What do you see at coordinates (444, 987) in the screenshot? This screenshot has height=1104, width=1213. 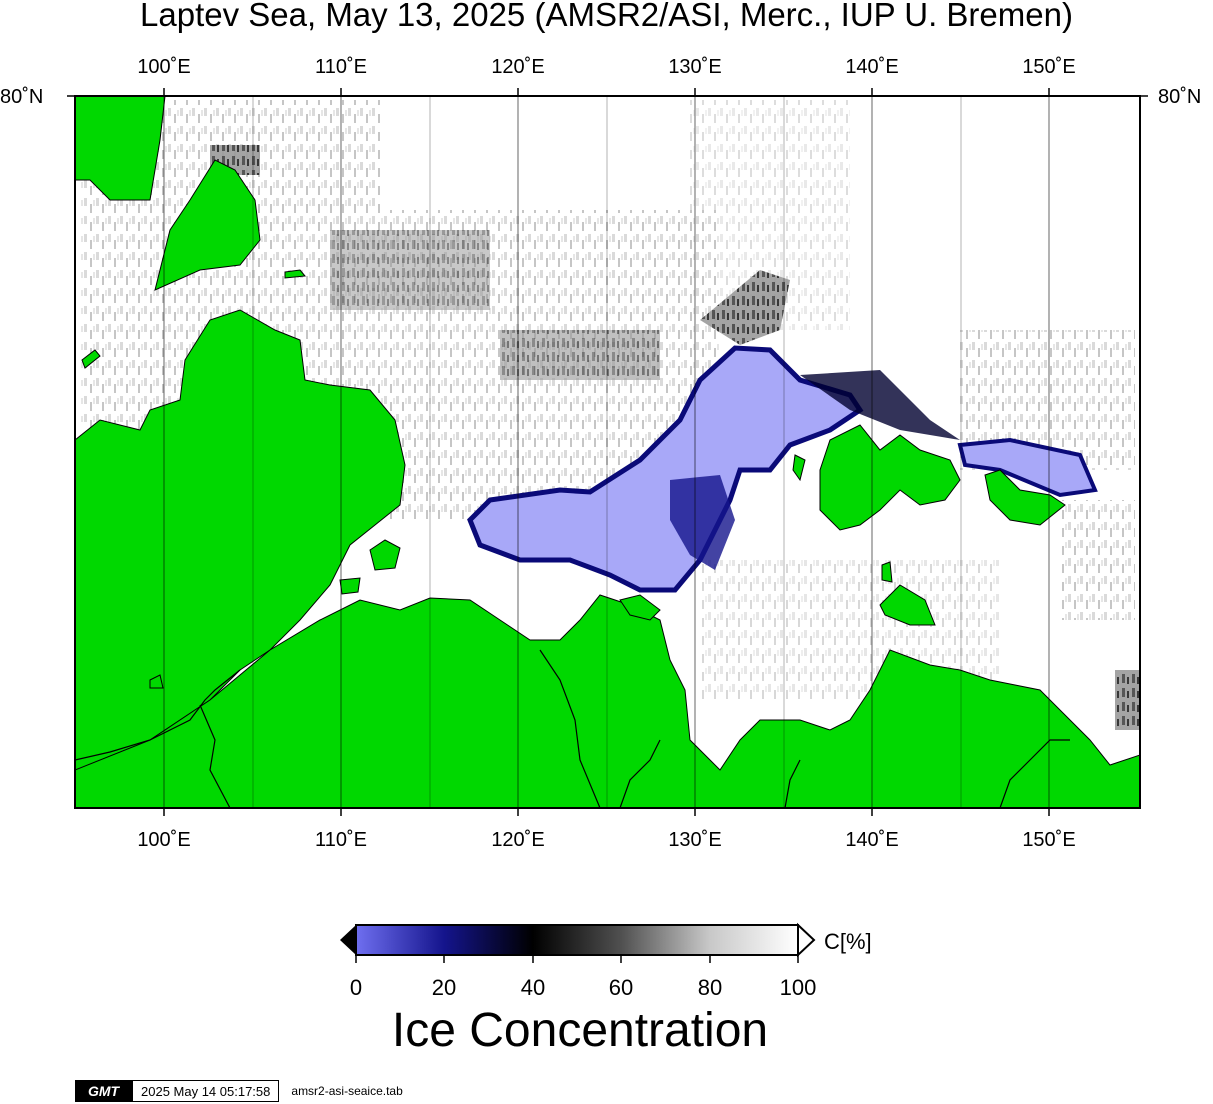 I see `colorbar-tick-label: 20` at bounding box center [444, 987].